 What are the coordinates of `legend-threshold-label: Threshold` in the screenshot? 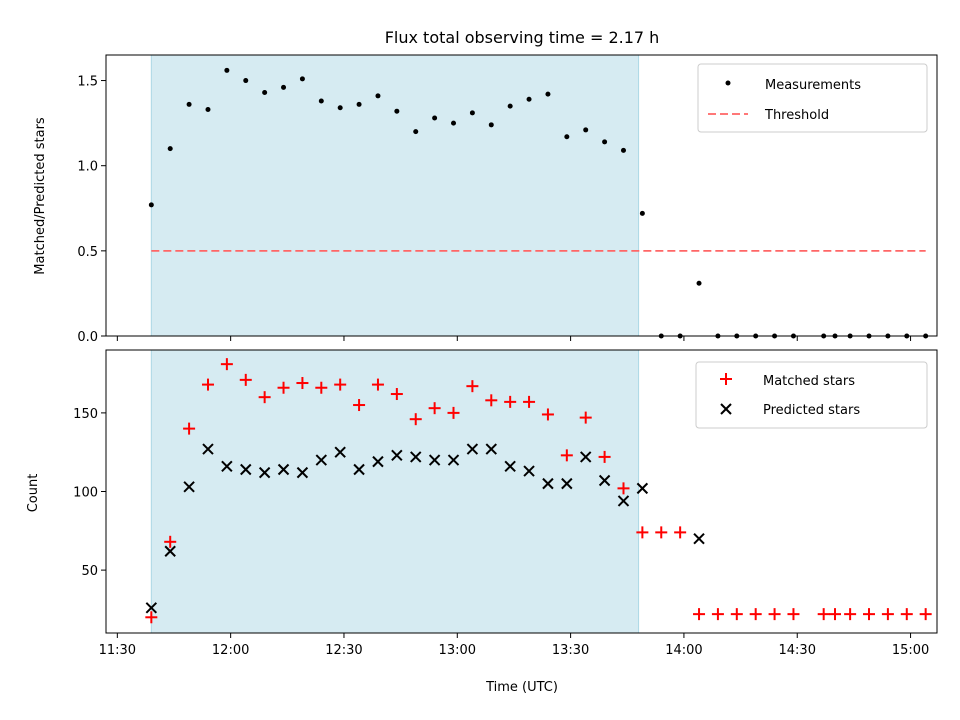 It's located at (796, 115).